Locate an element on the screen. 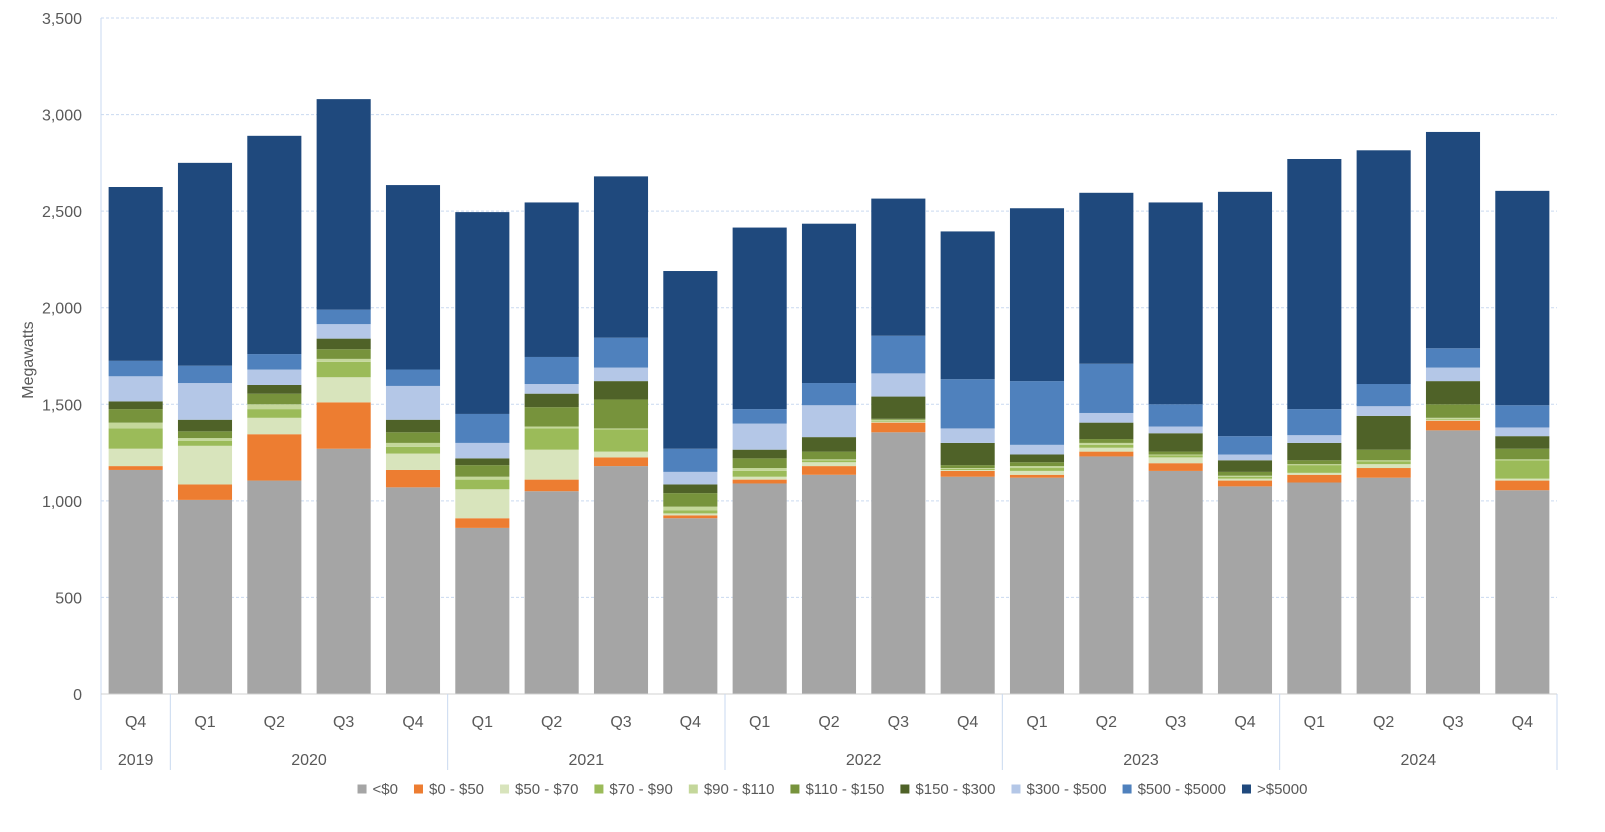 This screenshot has width=1605, height=832. legend-label: $0 - $50 is located at coordinates (456, 789).